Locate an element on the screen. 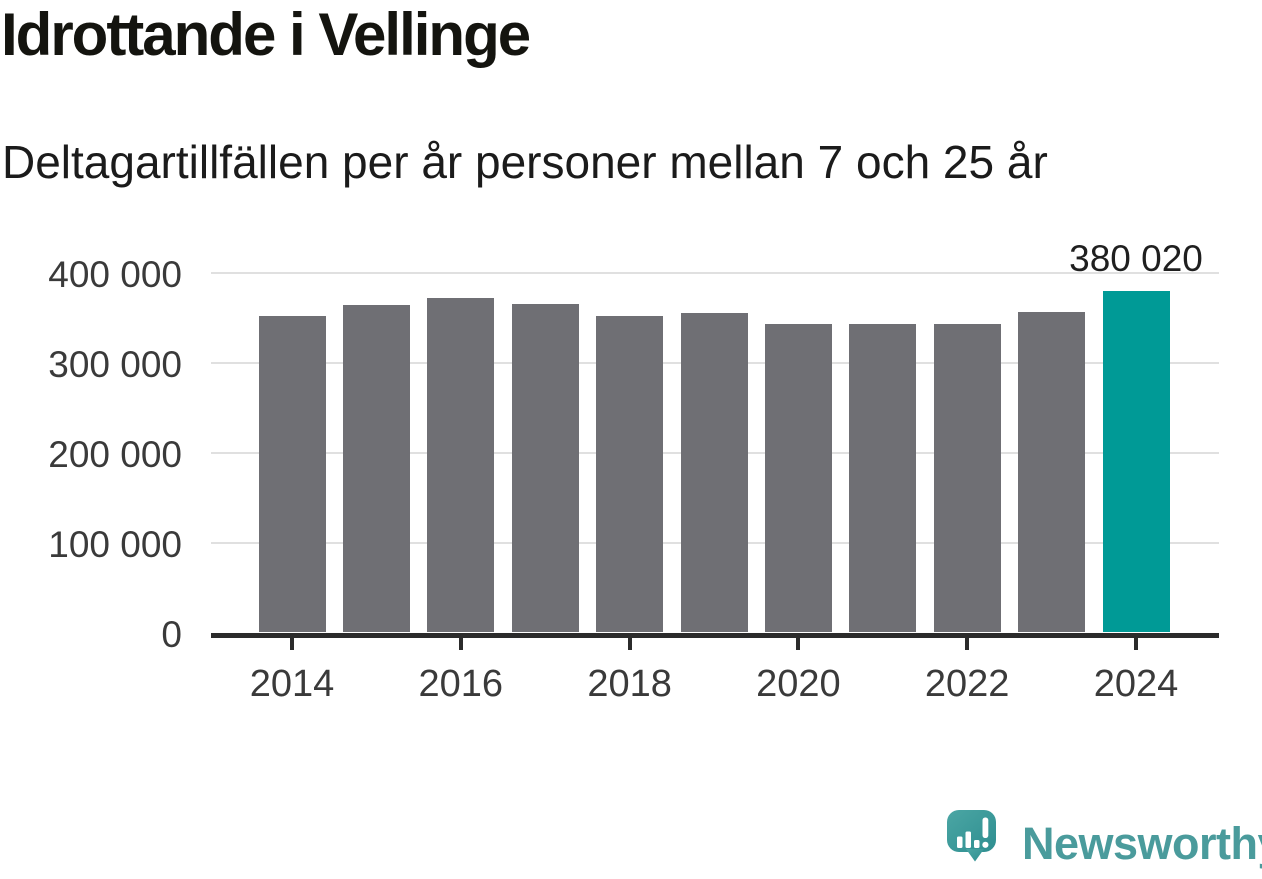  chart-title: Idrottande i Vellinge is located at coordinates (266, 34).